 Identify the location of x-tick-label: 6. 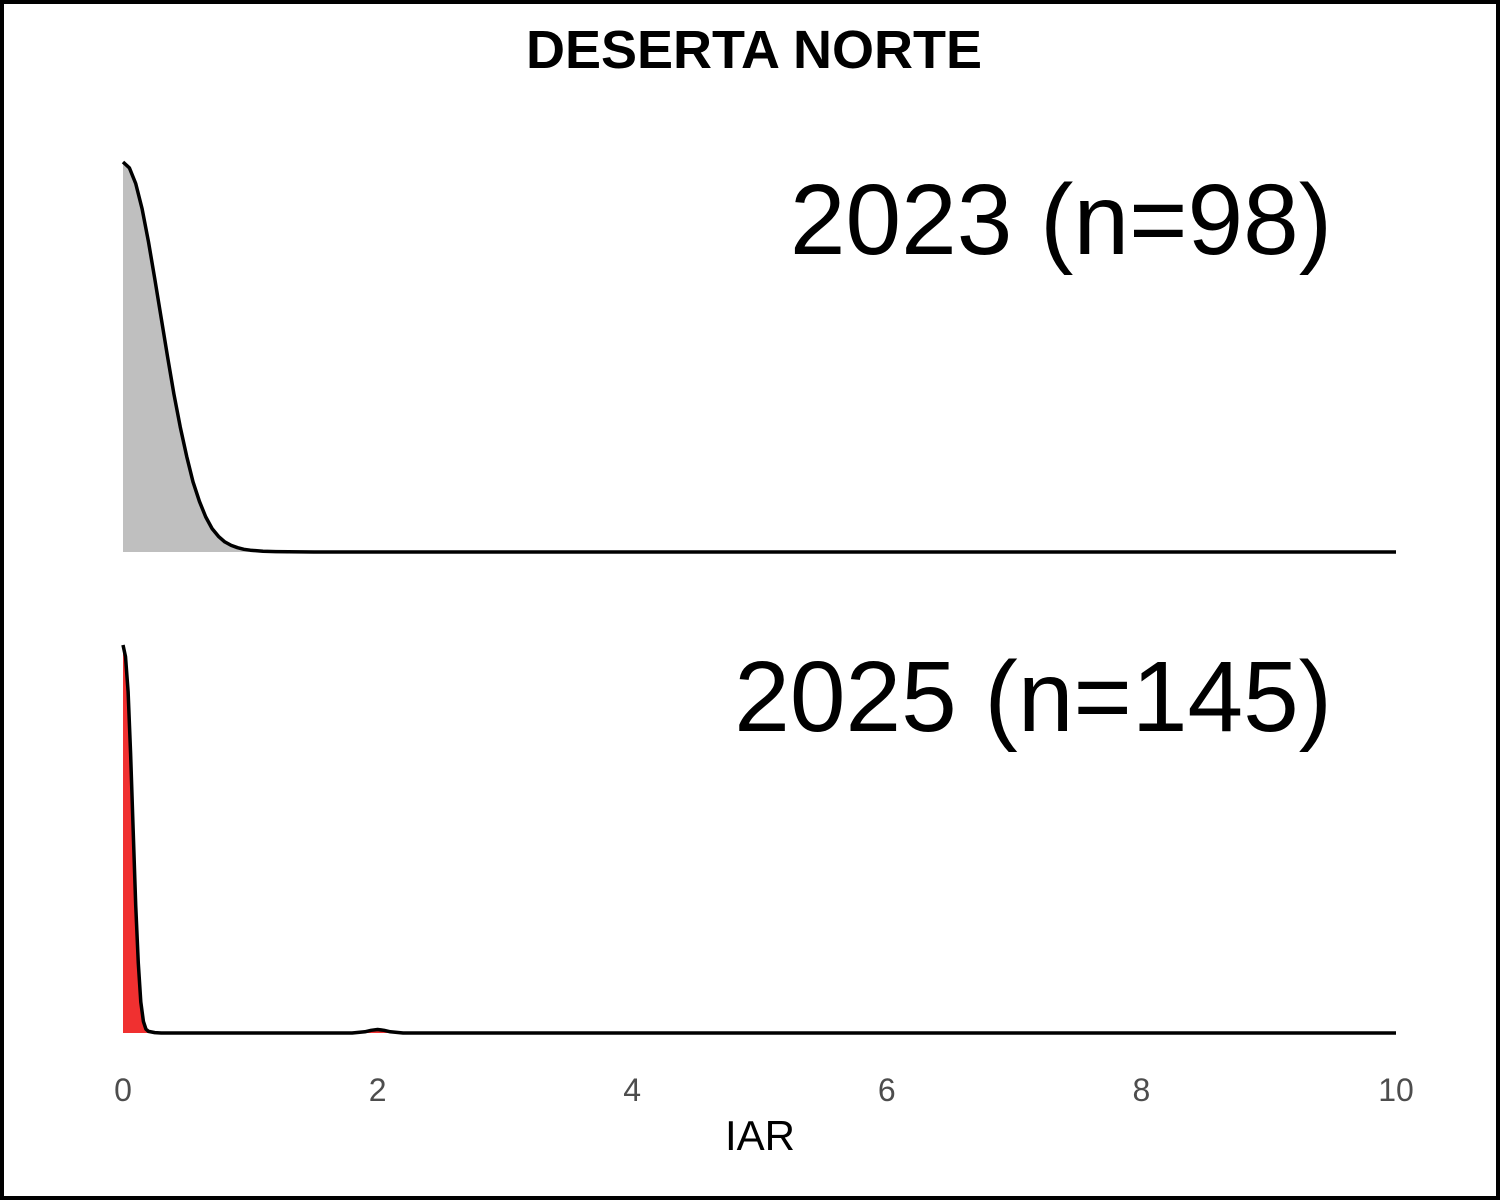
(887, 1090).